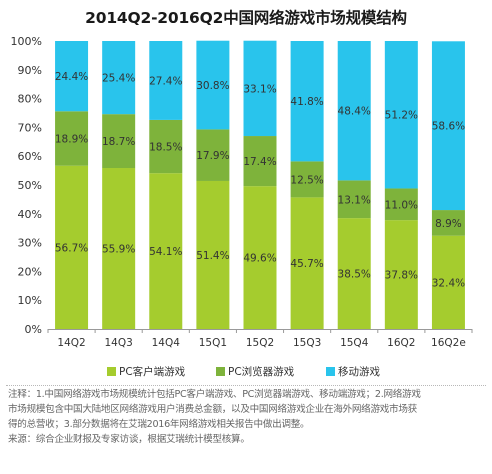  I want to click on x-tick-label: 15Q1, so click(213, 343).